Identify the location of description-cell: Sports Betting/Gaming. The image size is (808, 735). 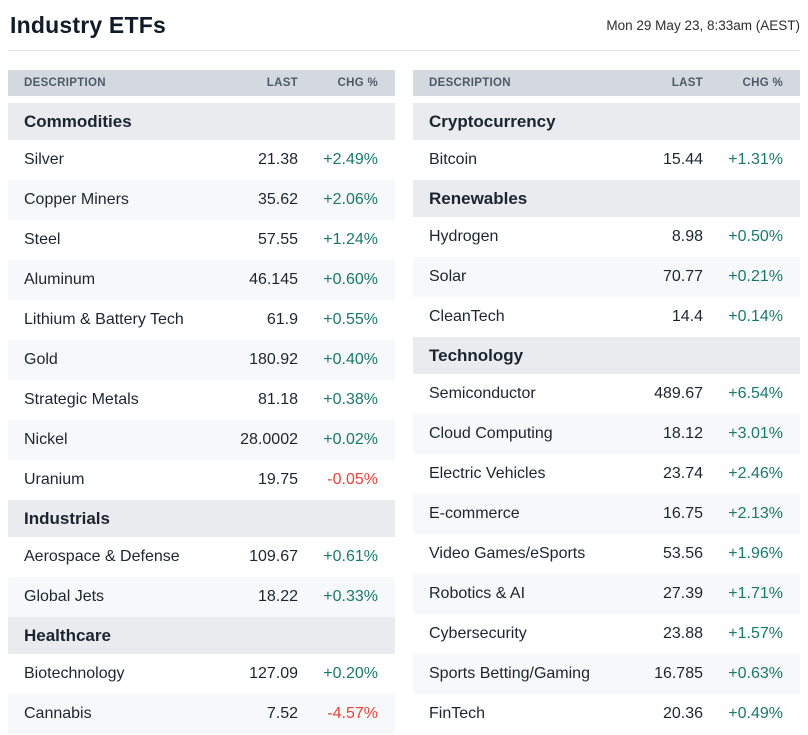
(509, 673).